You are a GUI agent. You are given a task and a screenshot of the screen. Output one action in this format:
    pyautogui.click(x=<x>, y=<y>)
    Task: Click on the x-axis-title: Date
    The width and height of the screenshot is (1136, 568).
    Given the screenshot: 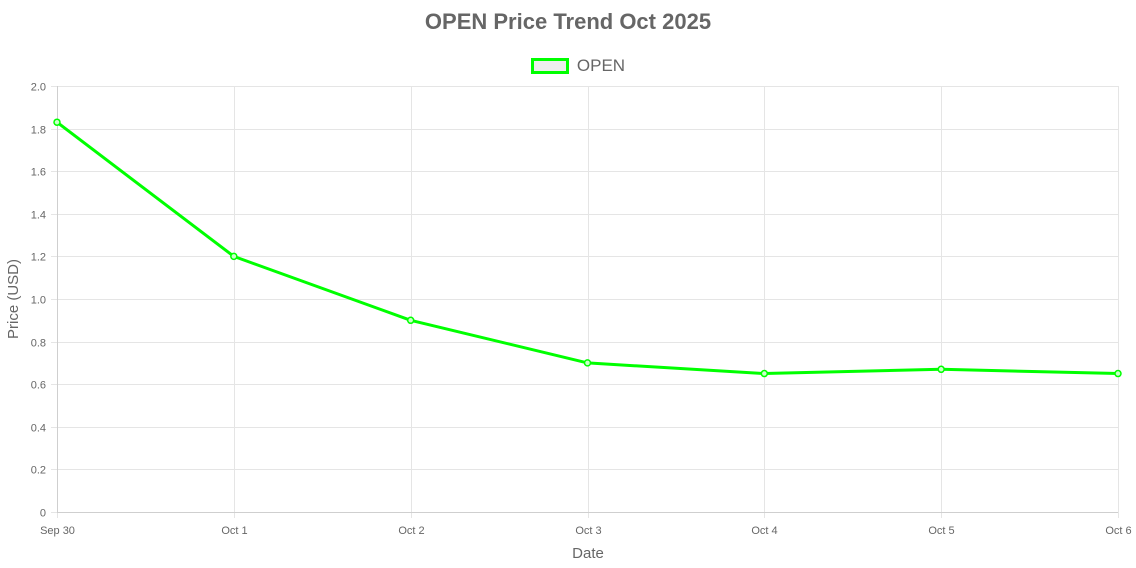 What is the action you would take?
    pyautogui.click(x=588, y=553)
    